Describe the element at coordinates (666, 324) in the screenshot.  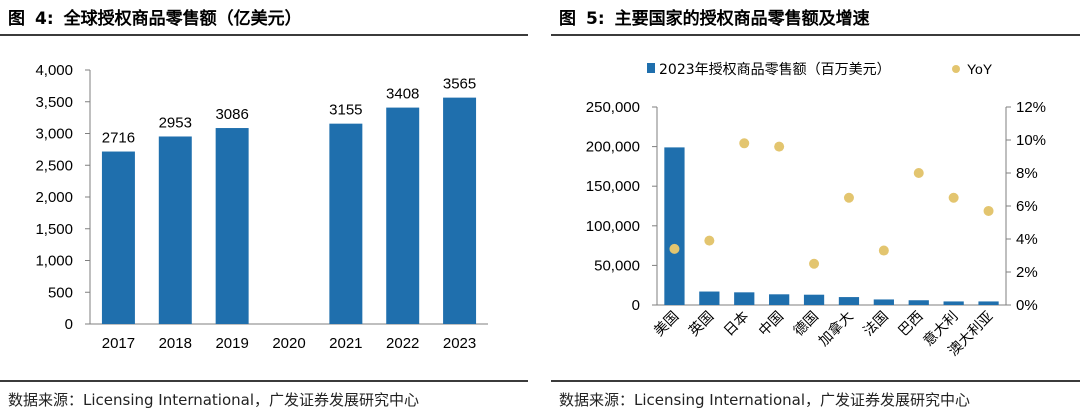
I see `x-tick-label: 美国` at that location.